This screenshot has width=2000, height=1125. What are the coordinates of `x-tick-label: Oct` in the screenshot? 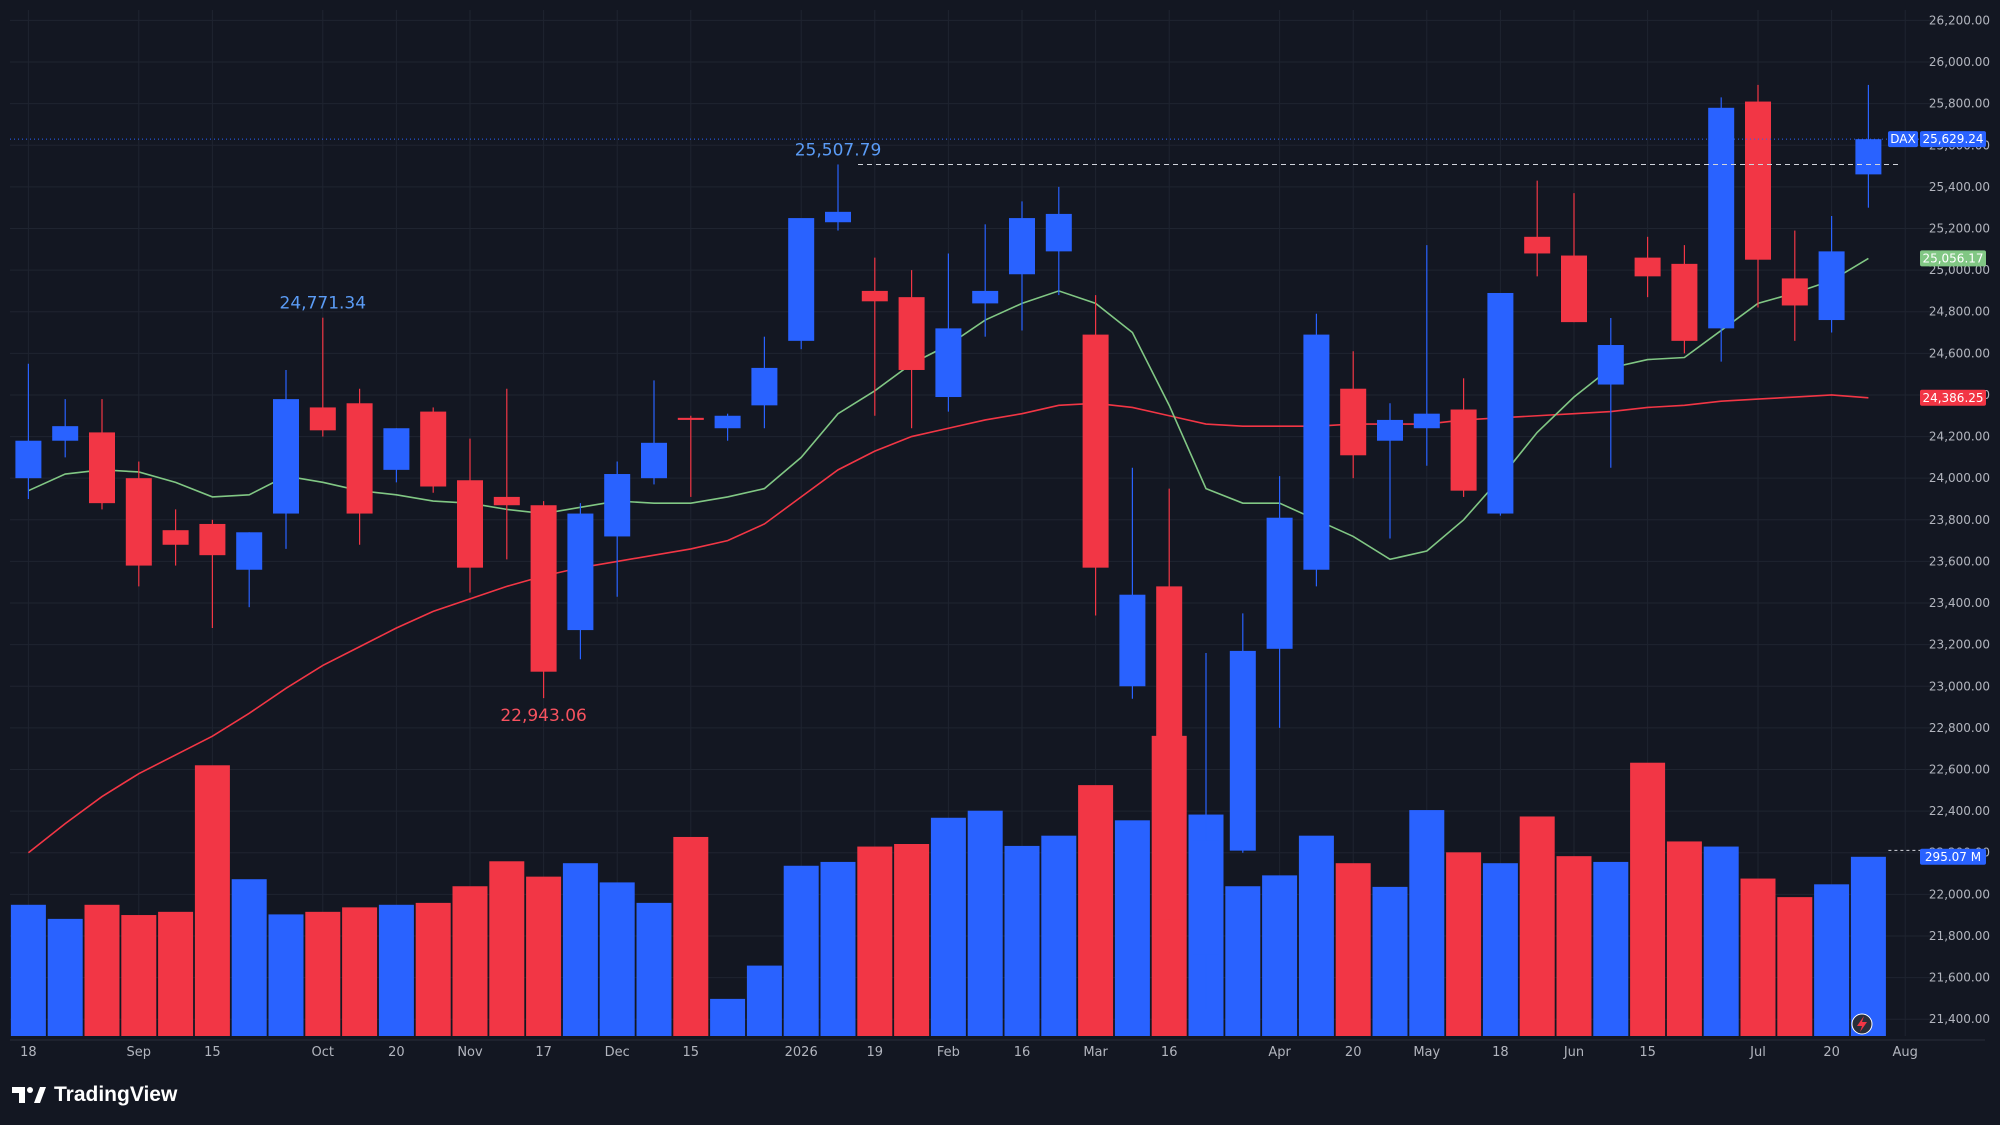 It's located at (323, 1052).